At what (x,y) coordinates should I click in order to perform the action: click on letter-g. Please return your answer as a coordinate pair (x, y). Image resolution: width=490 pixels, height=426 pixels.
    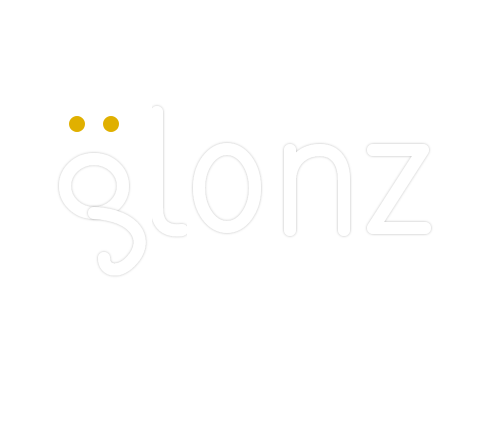
    Looking at the image, I should click on (102, 214).